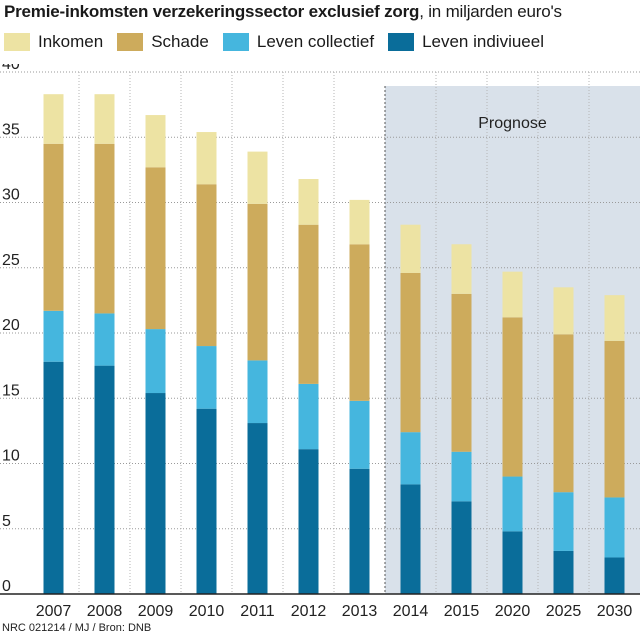 This screenshot has height=637, width=640. Describe the element at coordinates (257, 392) in the screenshot. I see `bar-leven-collectief-2011` at that location.